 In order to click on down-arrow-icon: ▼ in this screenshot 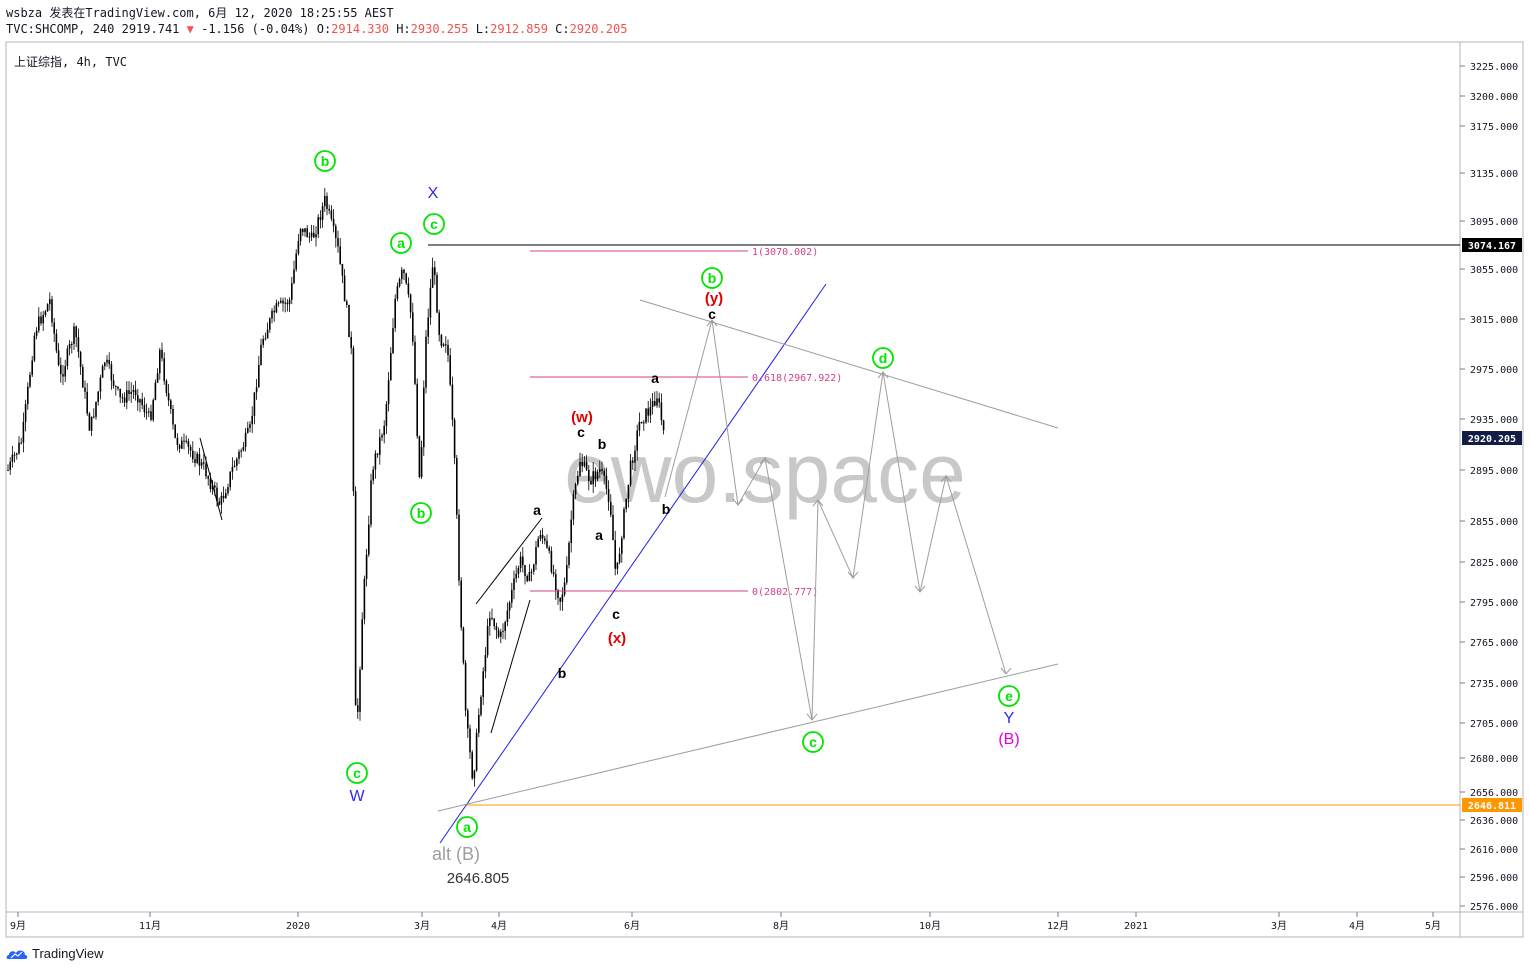, I will do `click(190, 29)`.